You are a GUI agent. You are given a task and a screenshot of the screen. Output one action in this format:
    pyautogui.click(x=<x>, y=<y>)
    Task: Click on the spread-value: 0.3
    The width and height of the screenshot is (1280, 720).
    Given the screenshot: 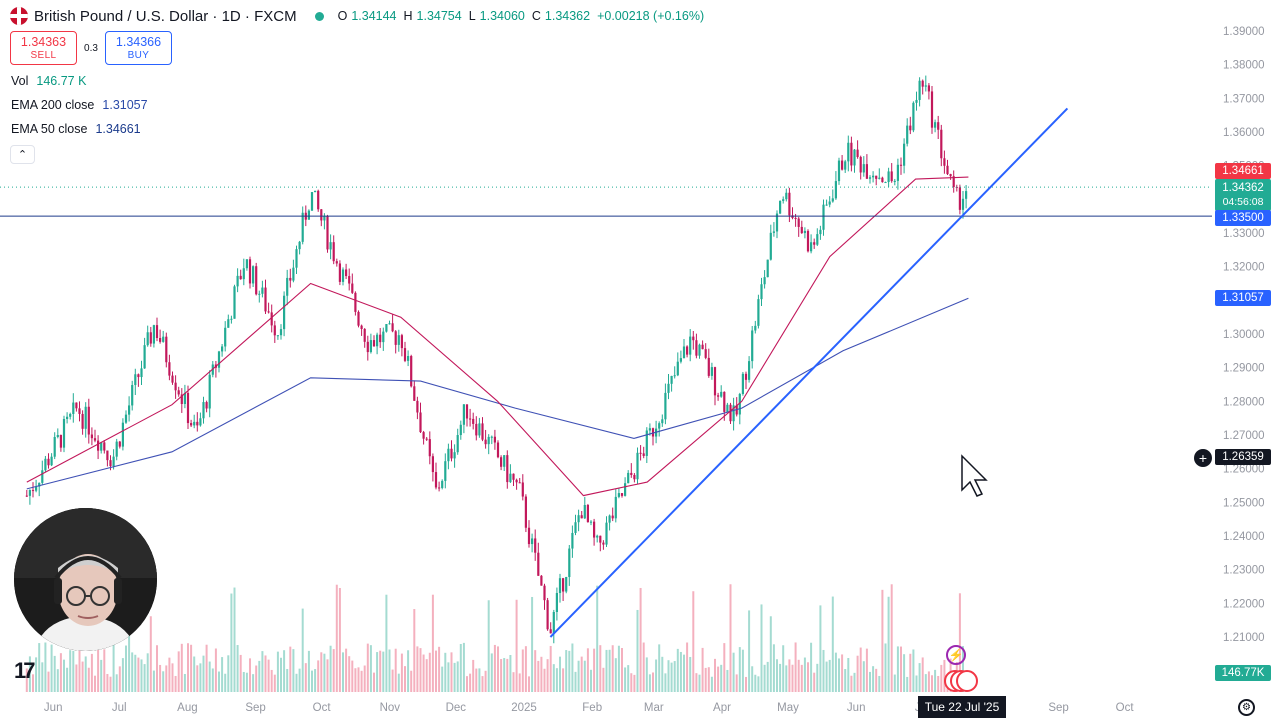 What is the action you would take?
    pyautogui.click(x=91, y=48)
    